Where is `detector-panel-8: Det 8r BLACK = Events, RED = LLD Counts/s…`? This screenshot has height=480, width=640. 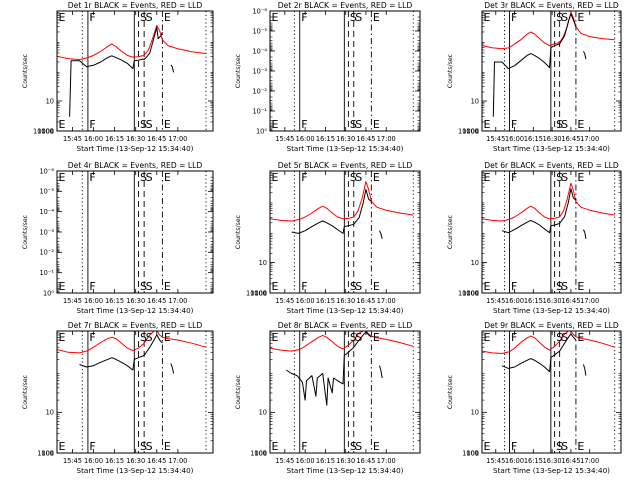 detector-panel-8: Det 8r BLACK = Events, RED = LLD Counts/s… is located at coordinates (328, 398).